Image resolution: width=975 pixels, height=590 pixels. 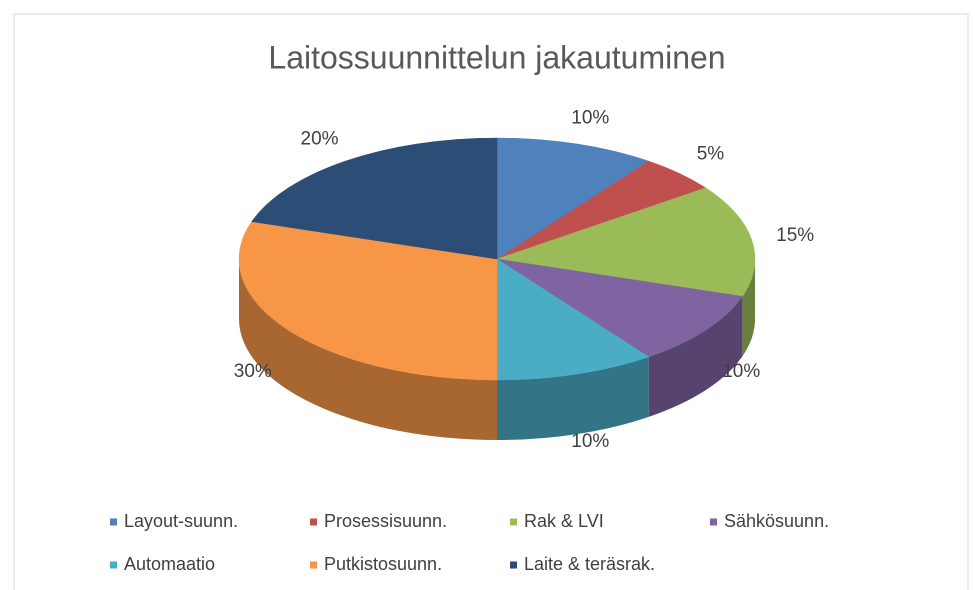 I want to click on data-label: 15%, so click(x=795, y=235).